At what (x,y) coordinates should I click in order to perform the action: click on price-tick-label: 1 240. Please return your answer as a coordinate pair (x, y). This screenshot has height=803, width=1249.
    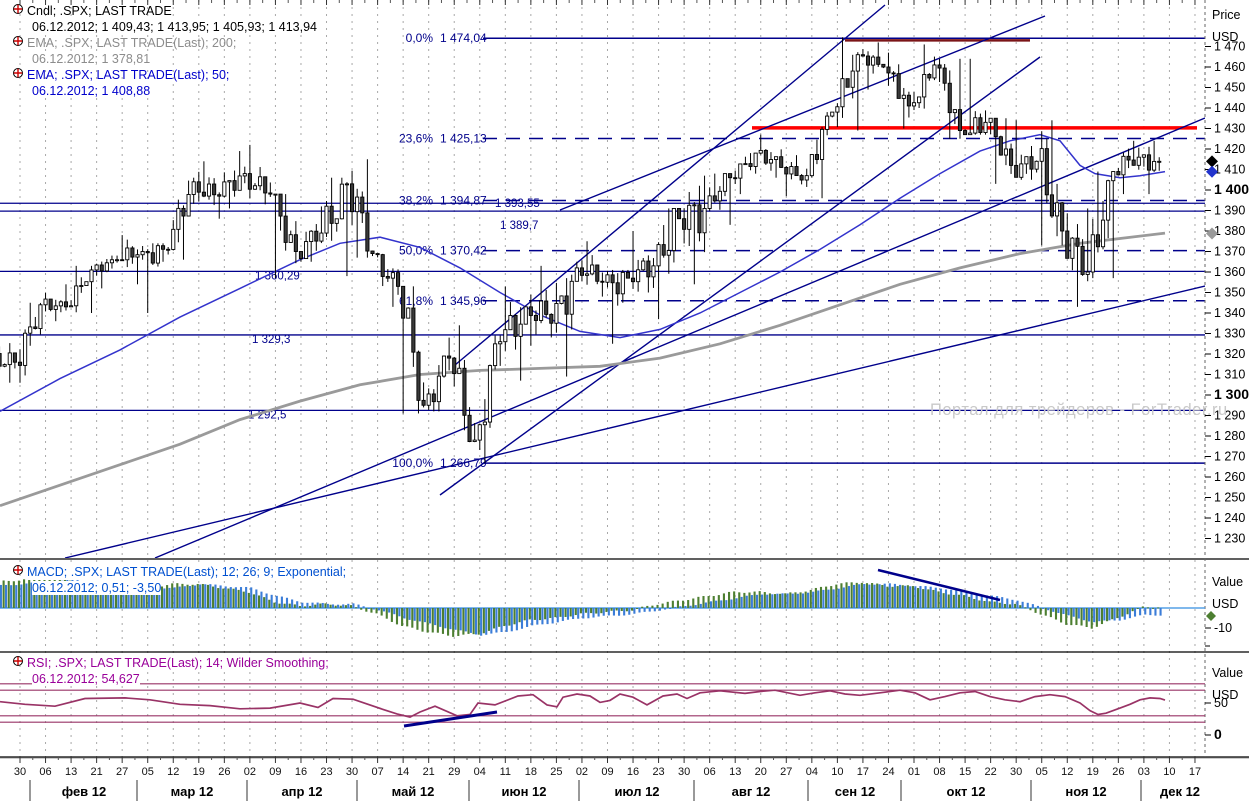
    Looking at the image, I should click on (1229, 518).